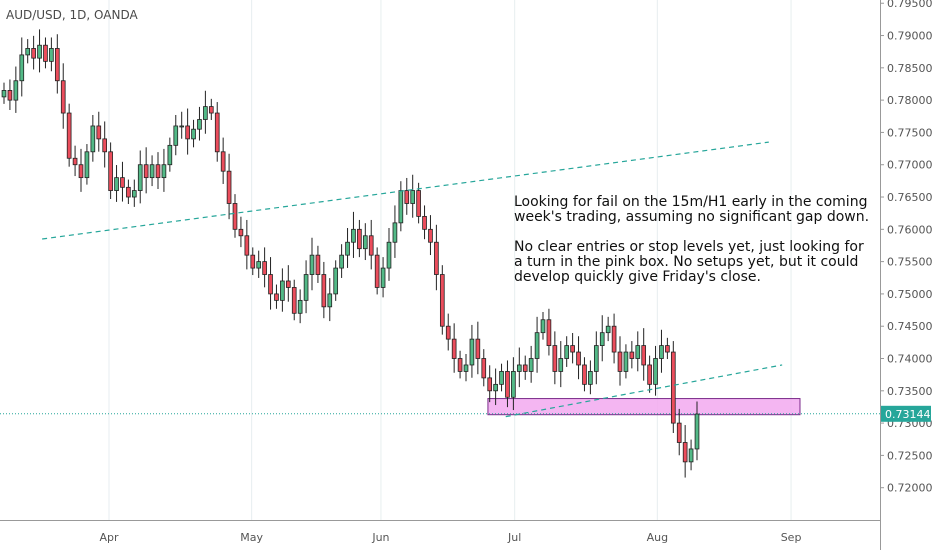 The height and width of the screenshot is (550, 932). Describe the element at coordinates (251, 537) in the screenshot. I see `x-tick-label: May` at that location.